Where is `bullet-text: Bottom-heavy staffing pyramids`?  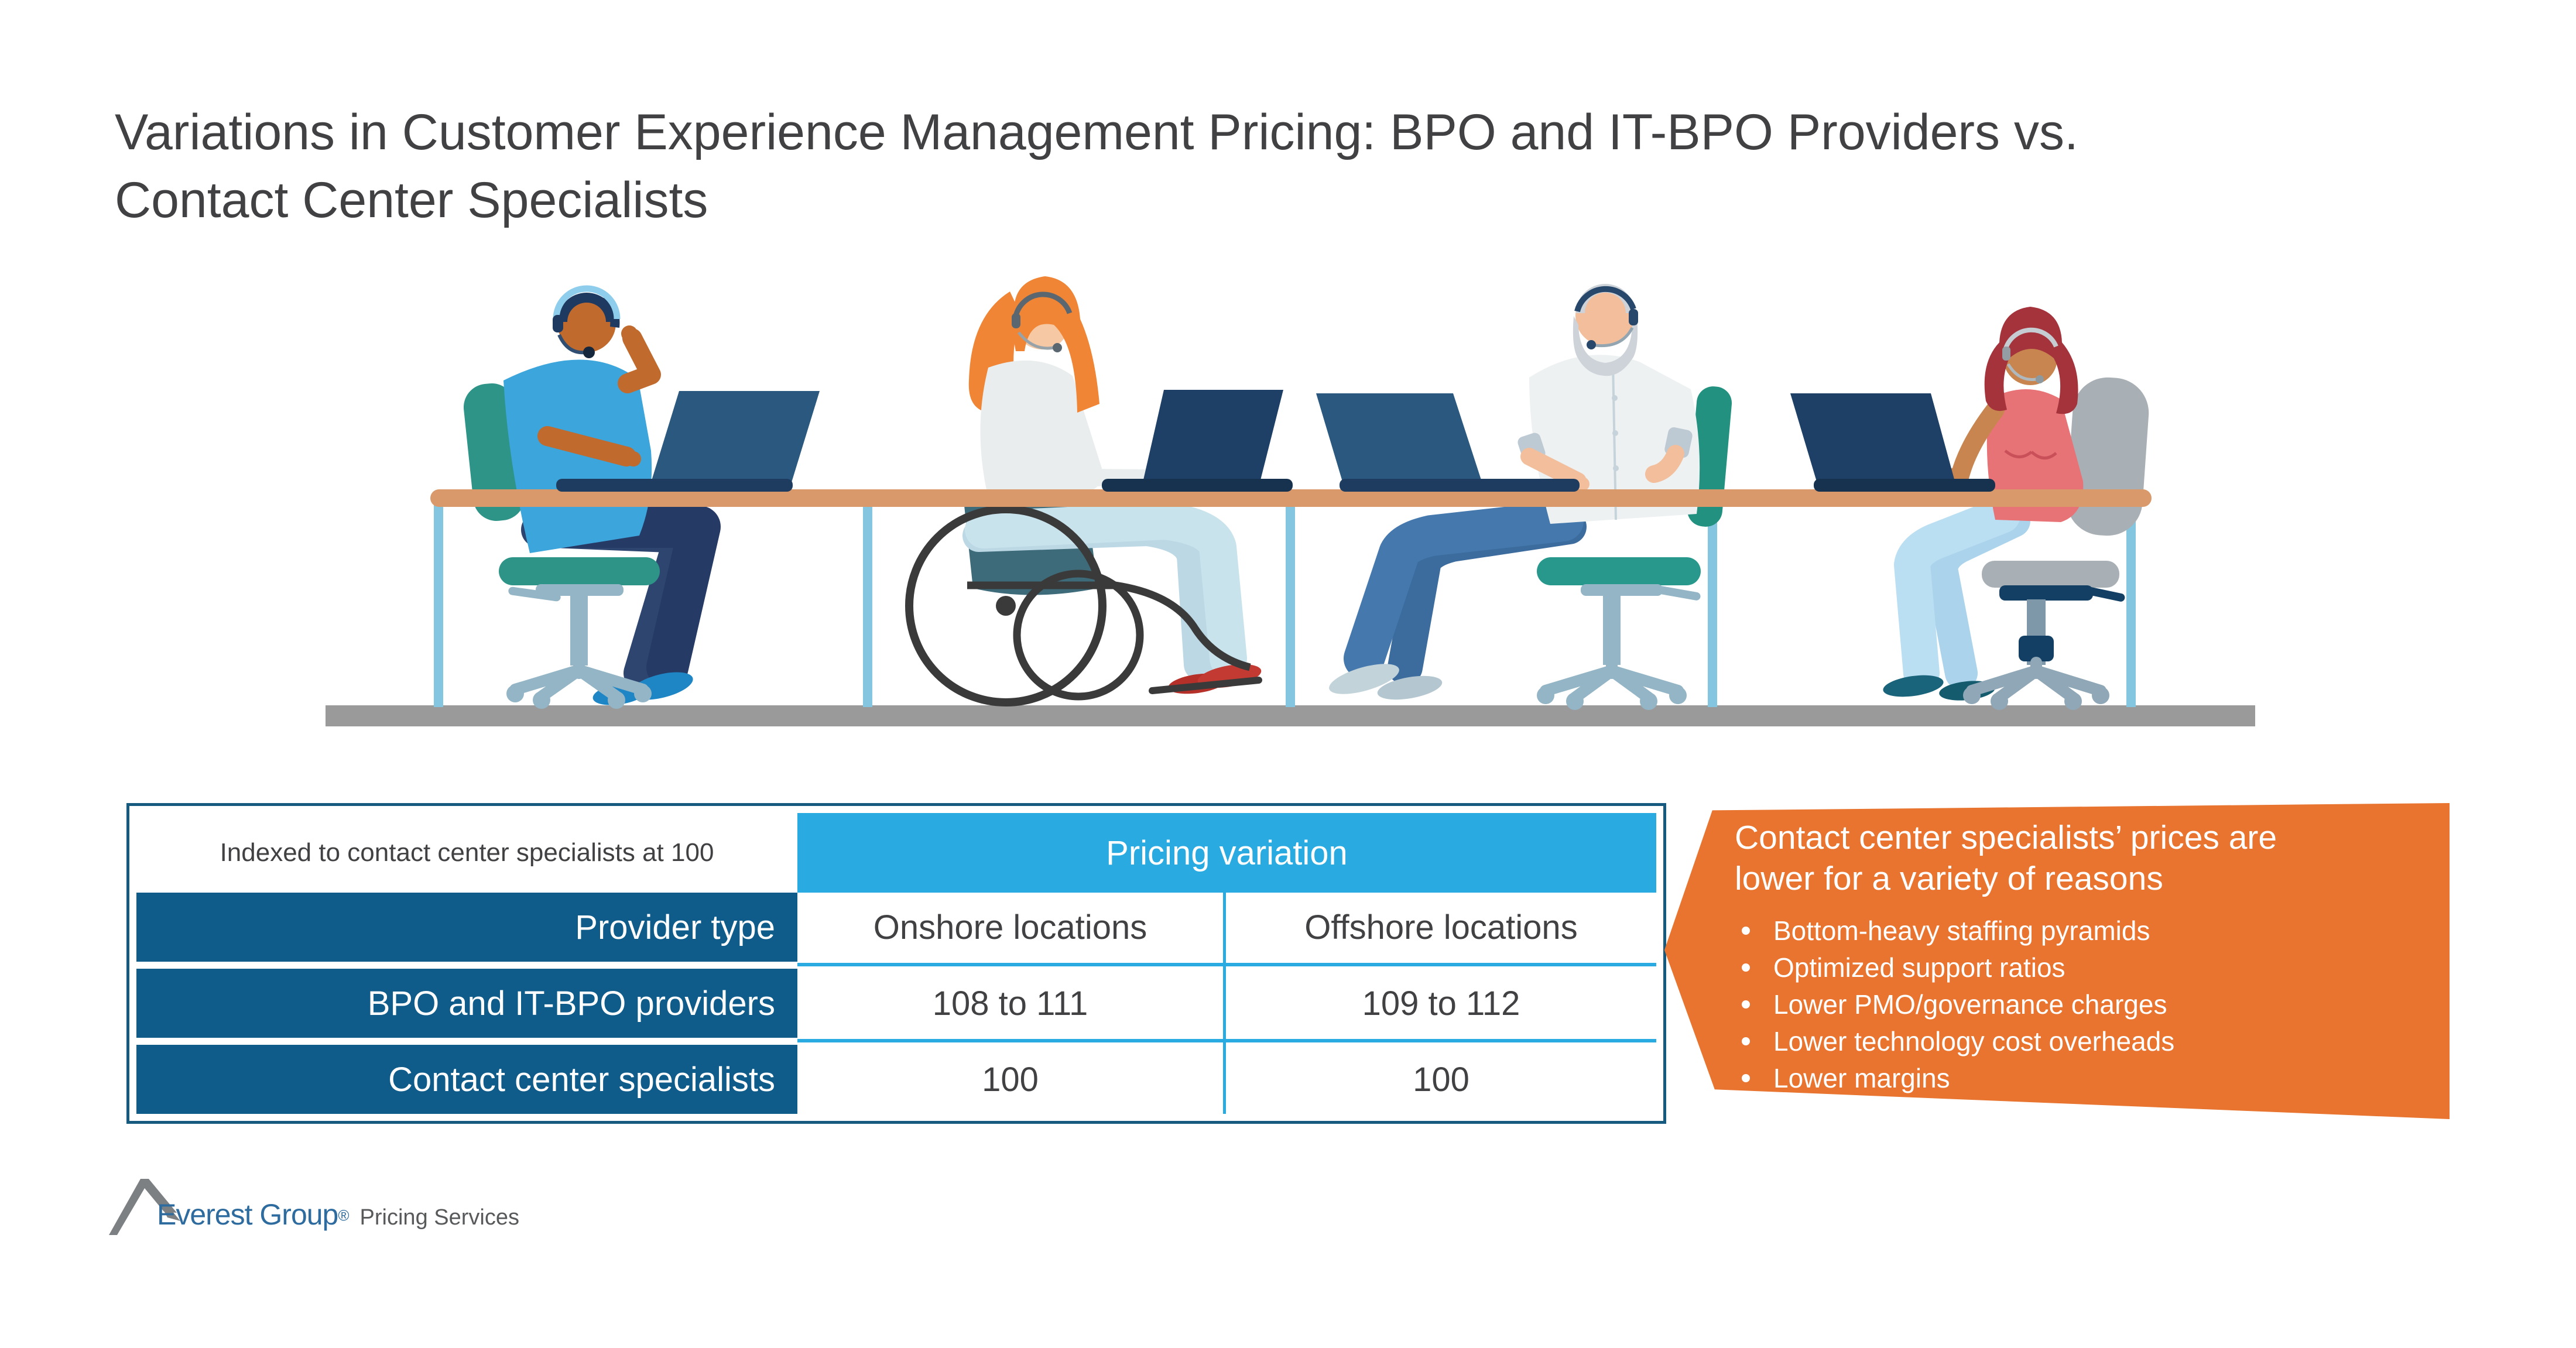
bullet-text: Bottom-heavy staffing pyramids is located at coordinates (1961, 930).